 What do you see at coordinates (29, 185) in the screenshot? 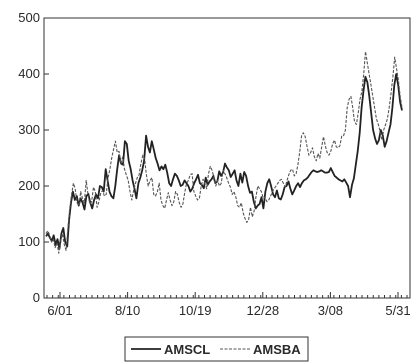
I see `y-tick-label: 200` at bounding box center [29, 185].